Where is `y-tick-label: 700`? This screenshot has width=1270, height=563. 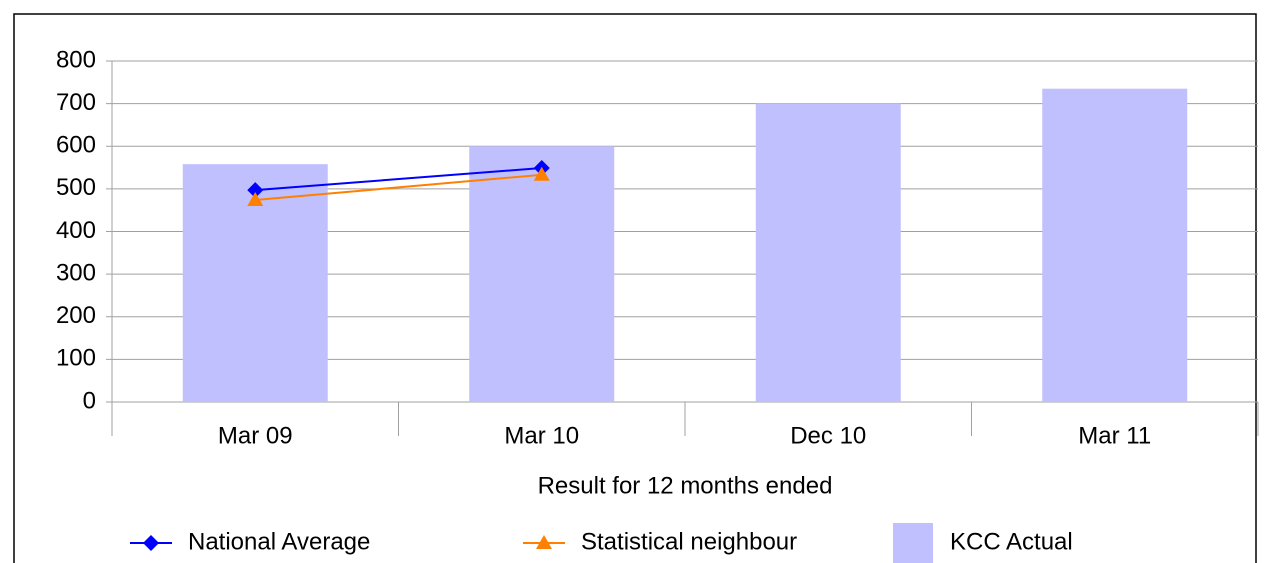 y-tick-label: 700 is located at coordinates (76, 102).